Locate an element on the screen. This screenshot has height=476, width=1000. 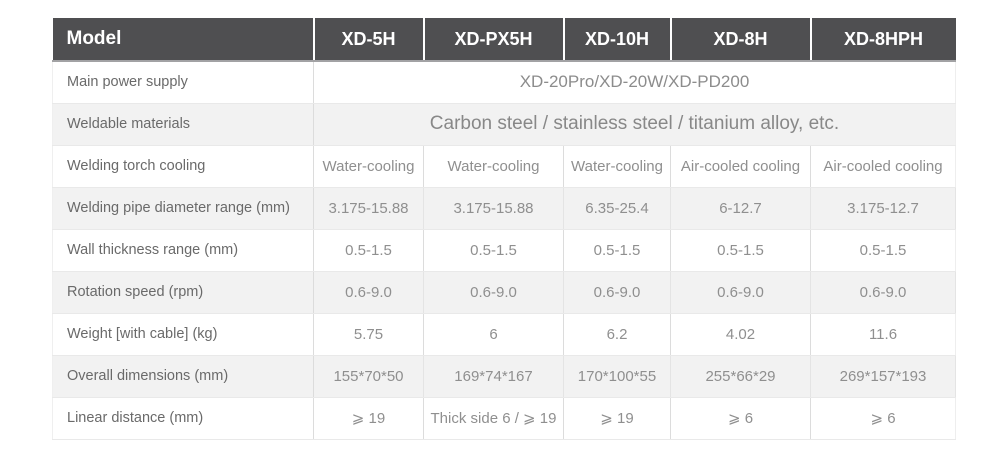
cell-value: 155*70*50 is located at coordinates (368, 376).